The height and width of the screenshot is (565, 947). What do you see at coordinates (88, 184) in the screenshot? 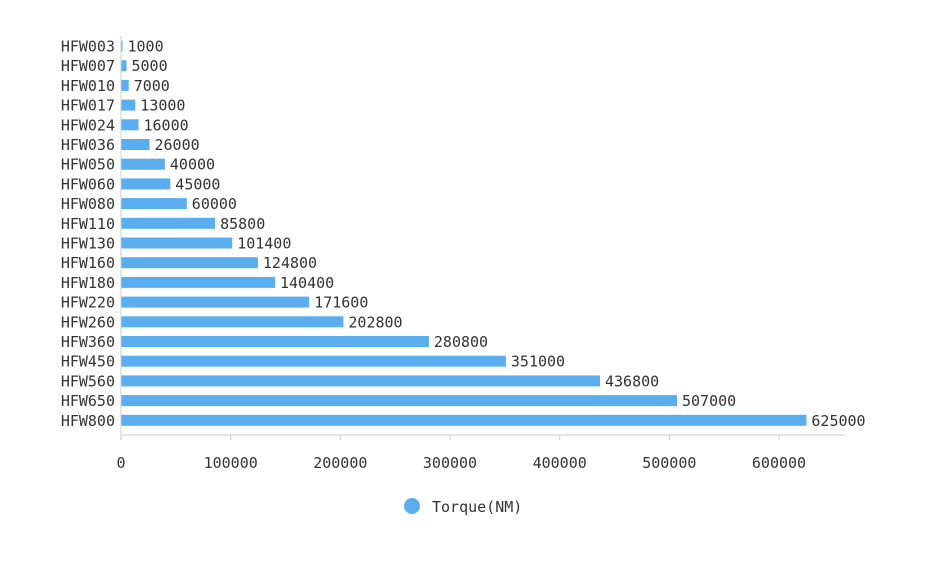
I see `category-label: HFW060` at bounding box center [88, 184].